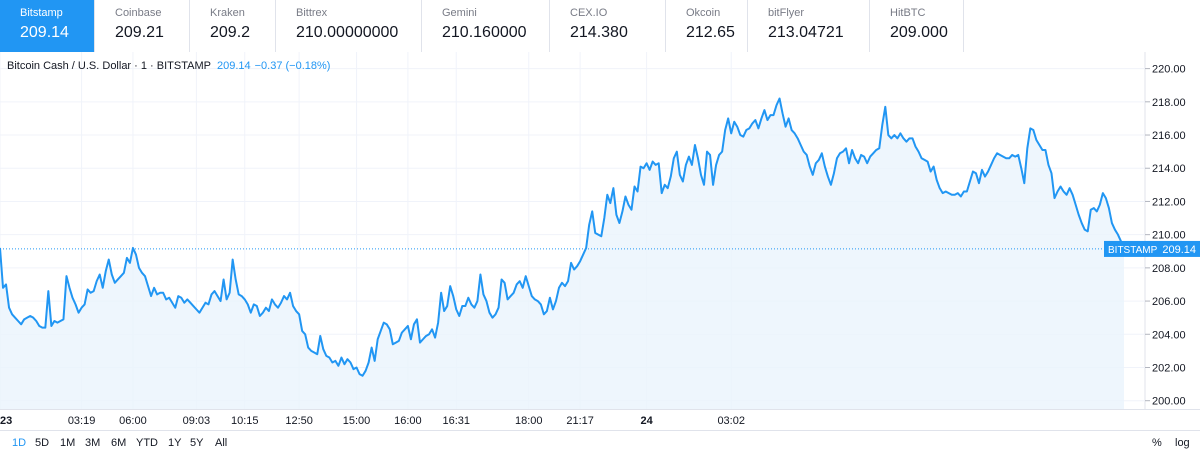 This screenshot has width=1200, height=458. I want to click on x-tick-label: 09:03, so click(197, 421).